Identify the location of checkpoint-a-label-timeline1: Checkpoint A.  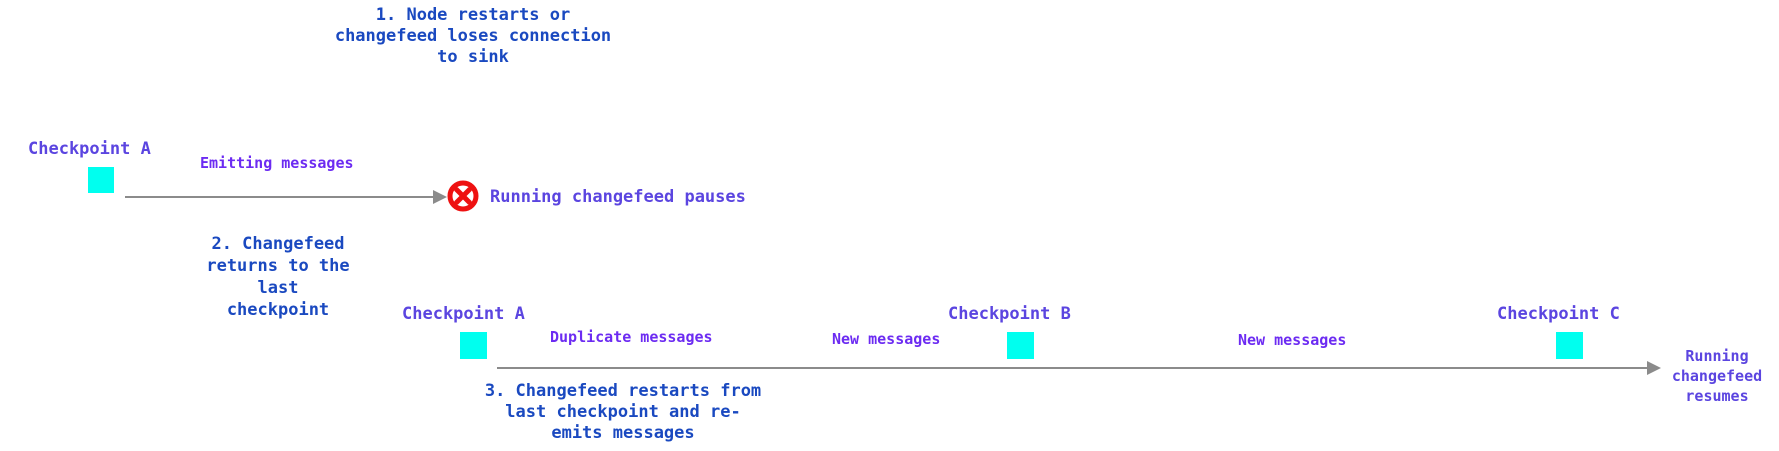
(89, 149).